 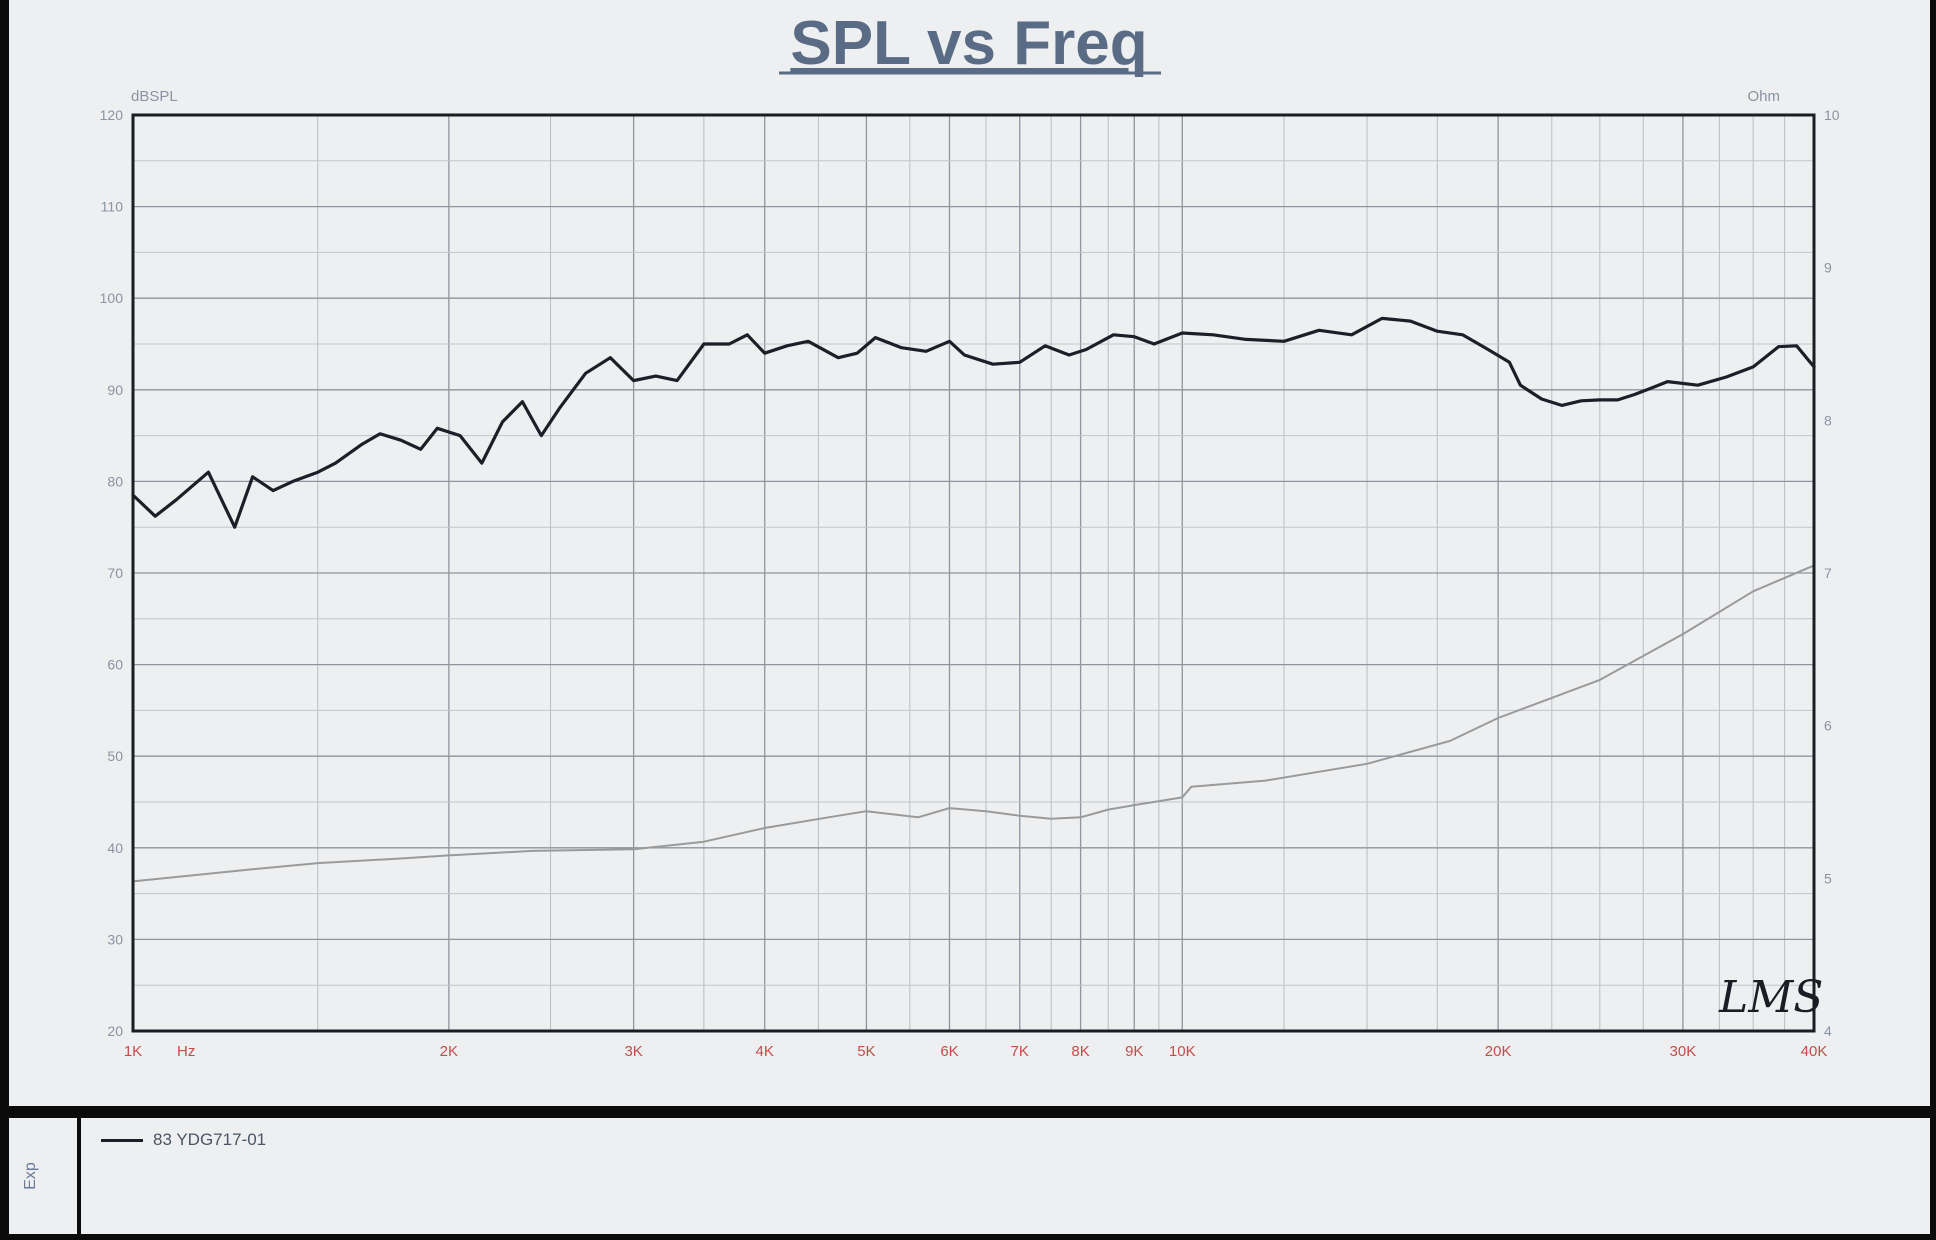 What do you see at coordinates (210, 1139) in the screenshot?
I see `legend-entry-label: 83 YDG717-01` at bounding box center [210, 1139].